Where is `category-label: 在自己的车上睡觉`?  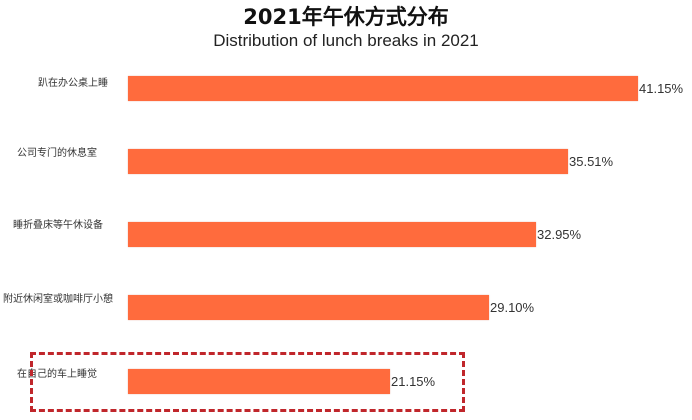 category-label: 在自己的车上睡觉 is located at coordinates (57, 374).